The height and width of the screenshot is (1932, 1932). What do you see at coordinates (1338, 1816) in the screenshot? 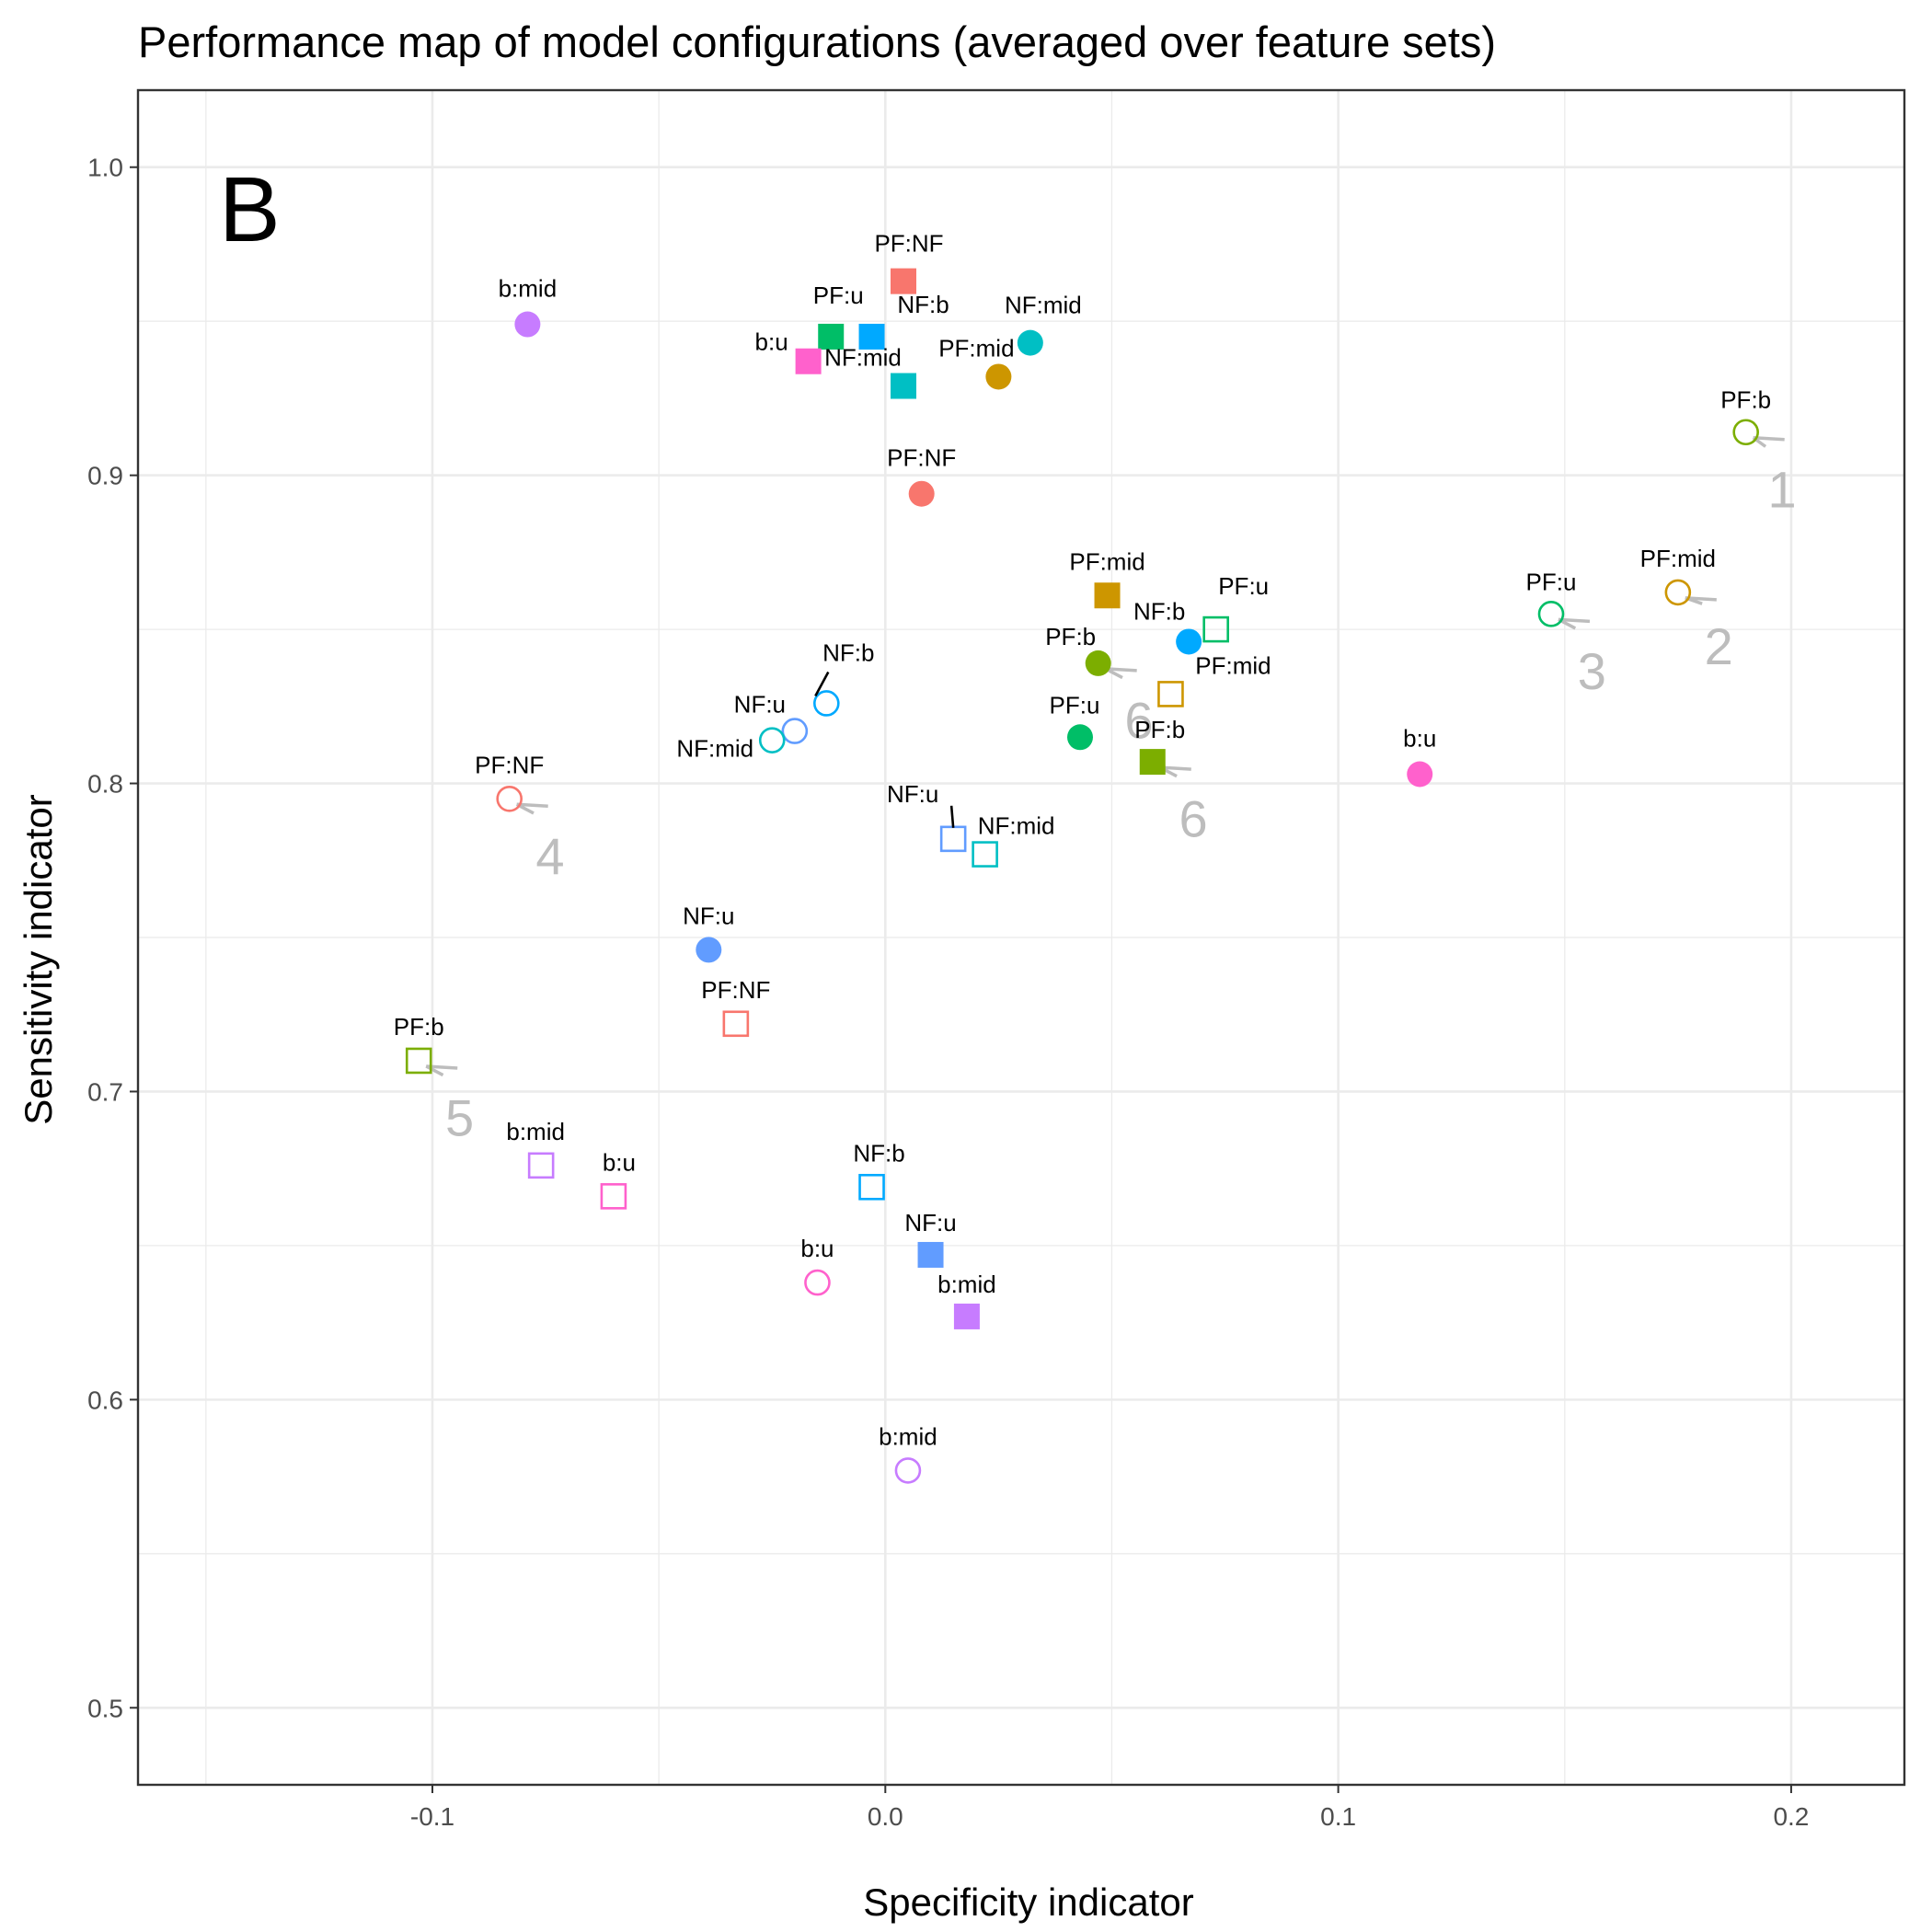
I see `x-tick-label: 0.1` at bounding box center [1338, 1816].